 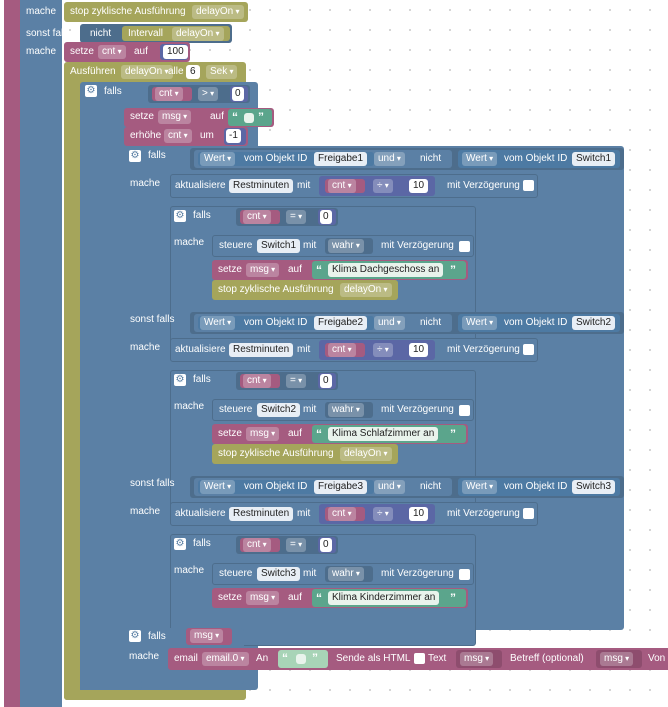 I want to click on and-block: Wert vom Objekt ID Freigabe2 und nicht, so click(x=323, y=323).